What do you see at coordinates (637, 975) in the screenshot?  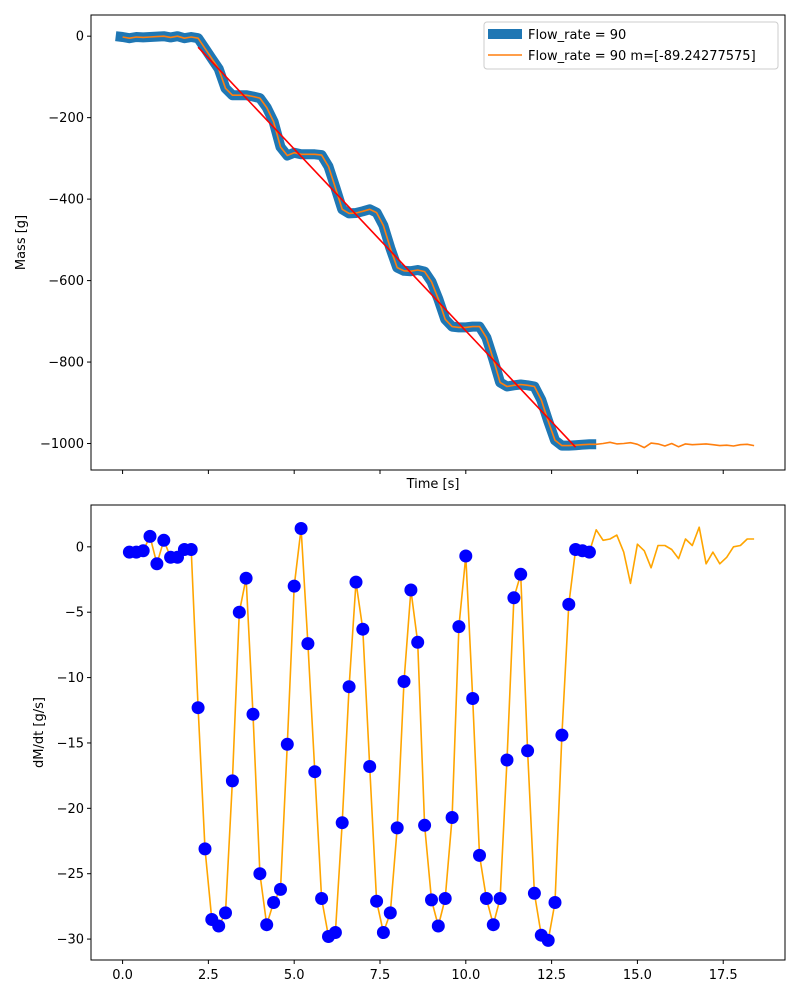 I see `x-tick-label: 15.0` at bounding box center [637, 975].